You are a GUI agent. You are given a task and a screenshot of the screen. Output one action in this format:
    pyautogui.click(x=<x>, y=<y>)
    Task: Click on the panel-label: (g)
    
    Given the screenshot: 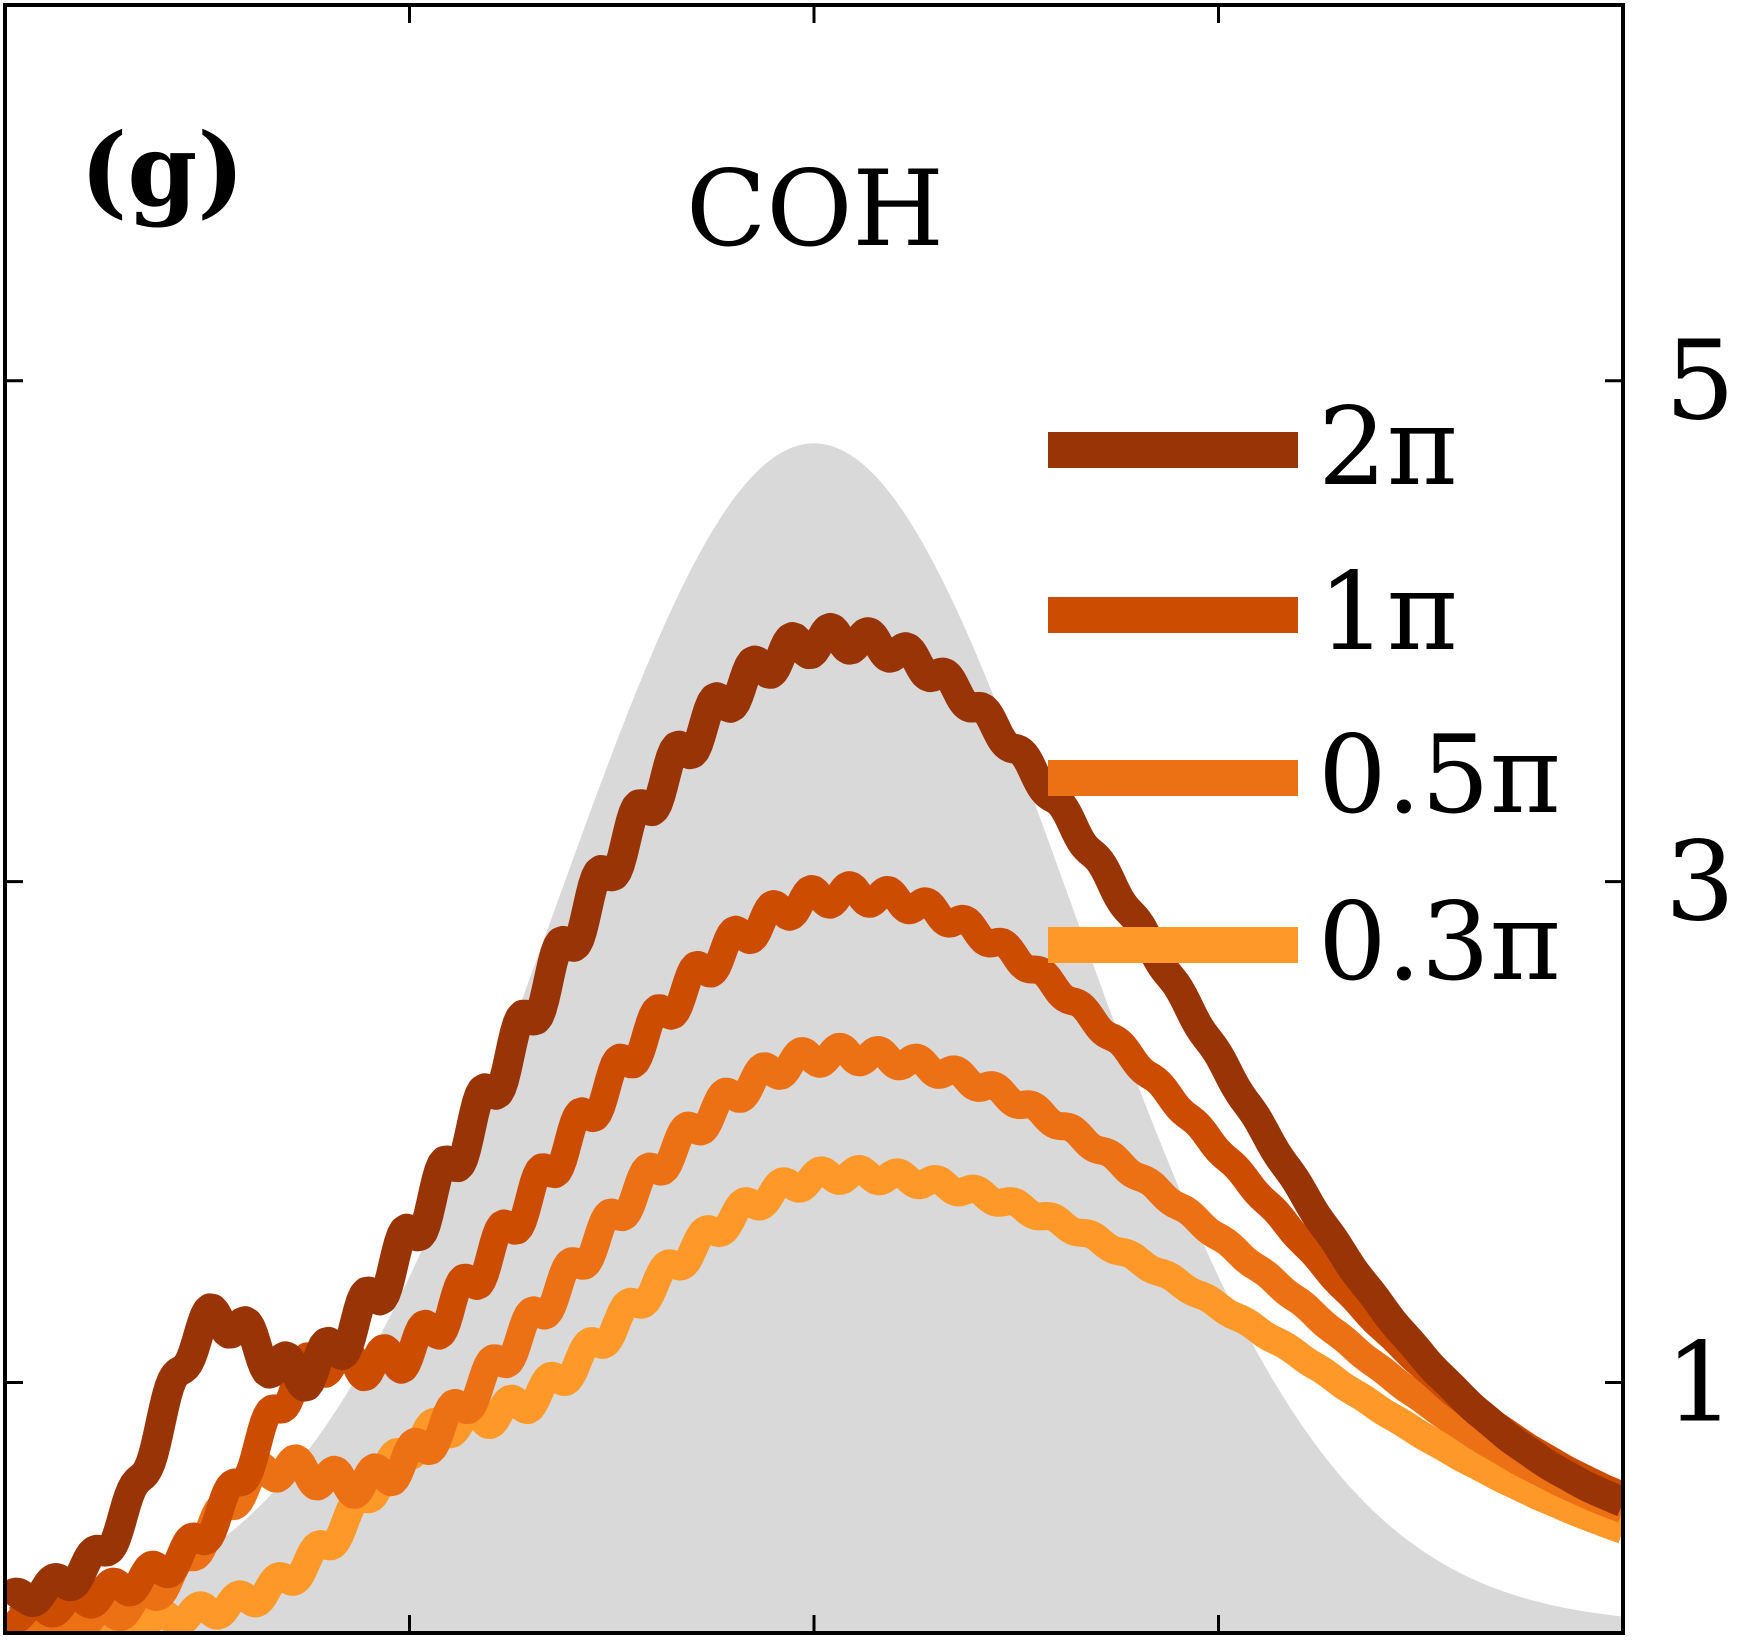 What is the action you would take?
    pyautogui.click(x=162, y=170)
    